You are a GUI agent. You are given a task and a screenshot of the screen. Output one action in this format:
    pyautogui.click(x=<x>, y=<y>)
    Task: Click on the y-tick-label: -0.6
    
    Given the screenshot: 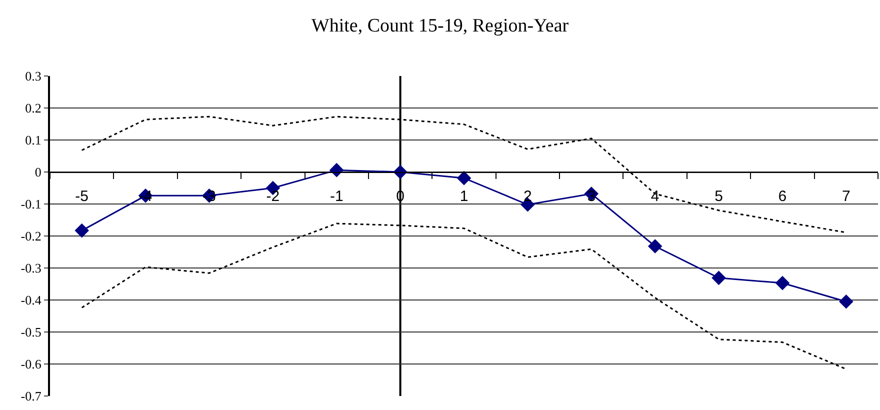 What is the action you would take?
    pyautogui.click(x=31, y=364)
    